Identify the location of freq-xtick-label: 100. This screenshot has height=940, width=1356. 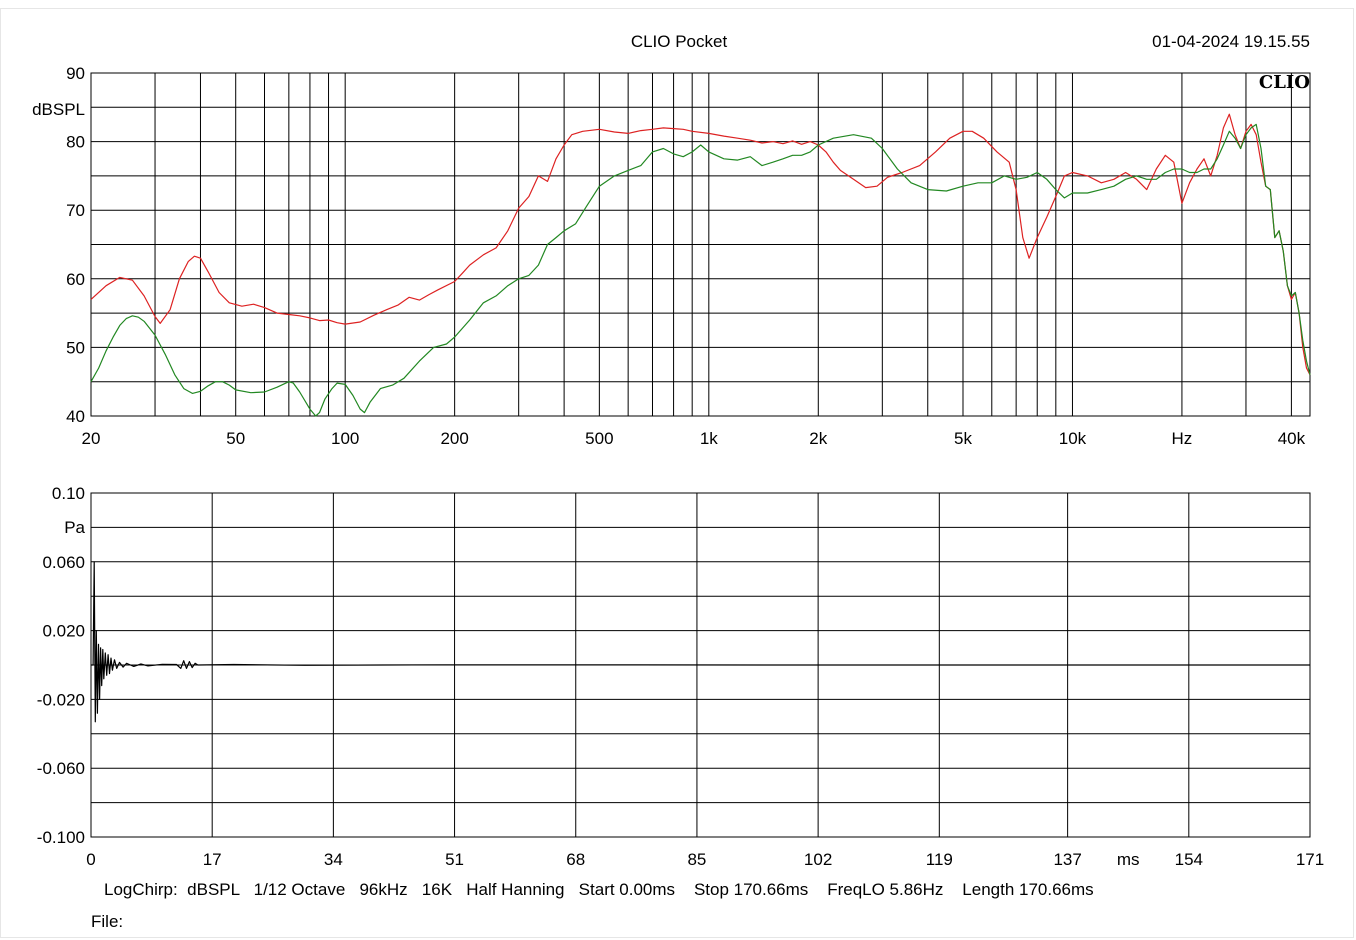
(345, 438).